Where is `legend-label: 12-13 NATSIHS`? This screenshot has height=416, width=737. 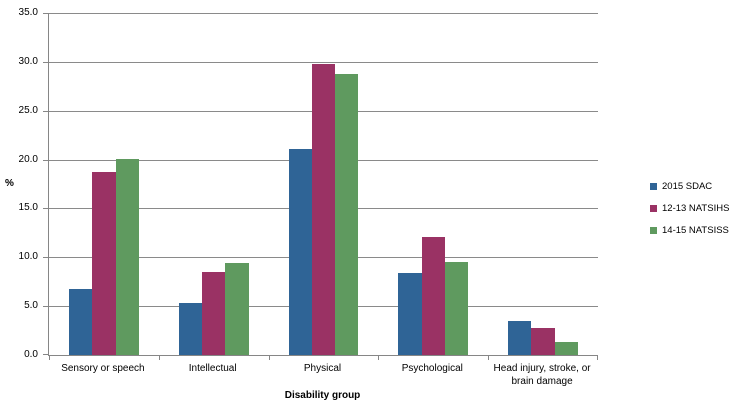
legend-label: 12-13 NATSIHS is located at coordinates (696, 208).